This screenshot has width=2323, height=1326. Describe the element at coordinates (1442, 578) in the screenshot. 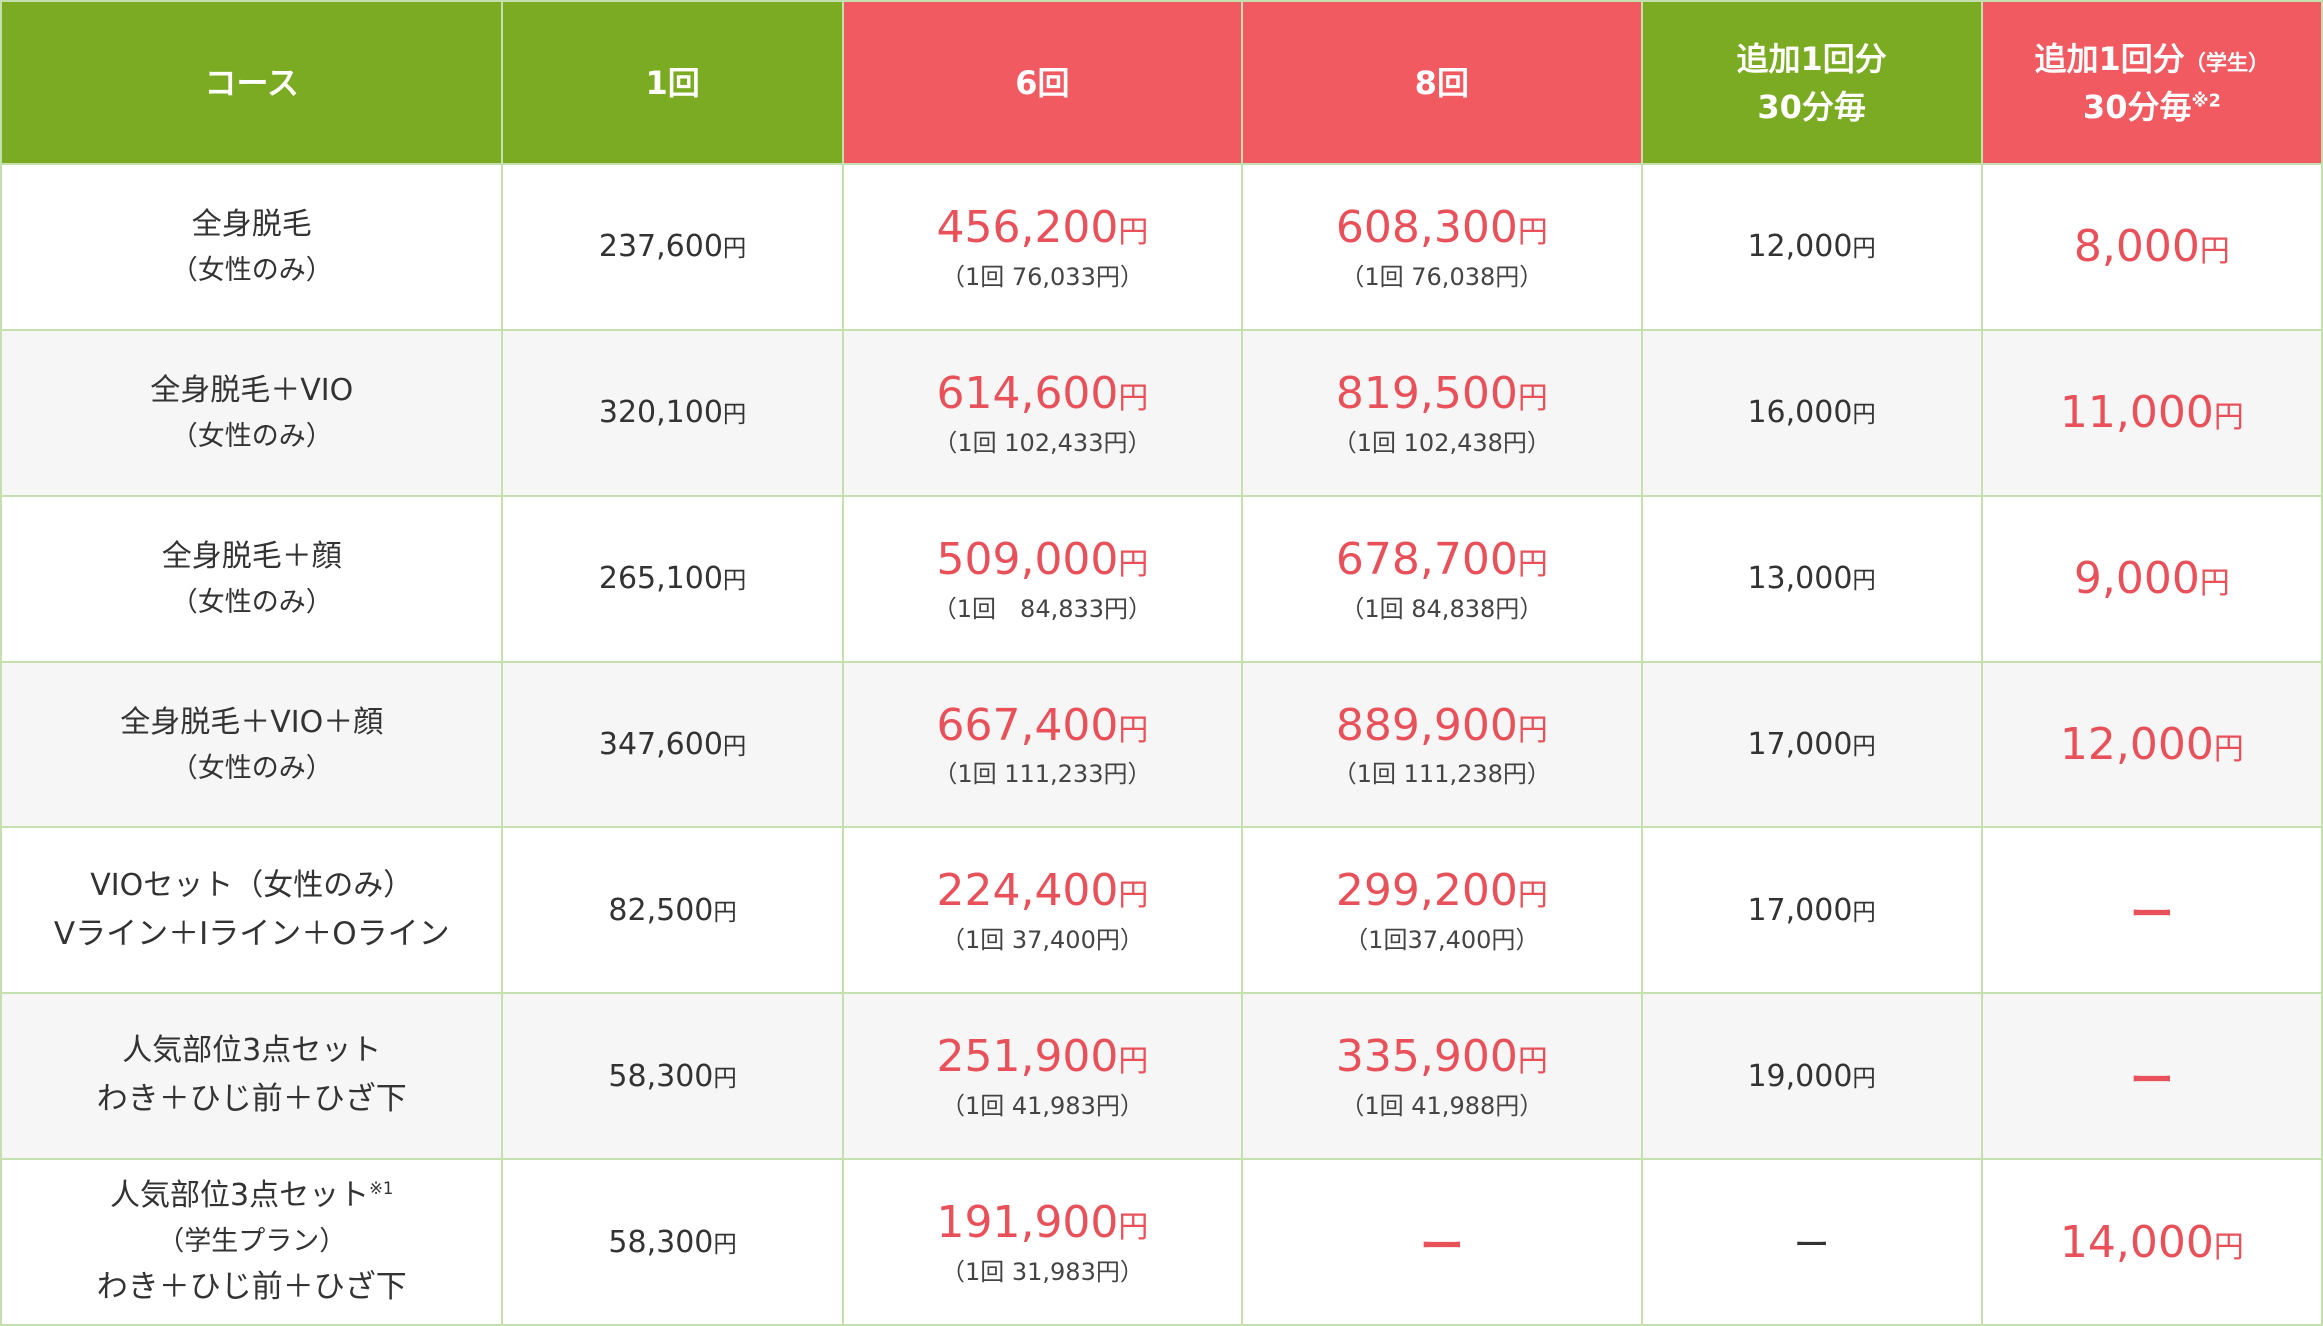

I see `price-eight-cell: 678,700円 （1回 84,838円）` at that location.